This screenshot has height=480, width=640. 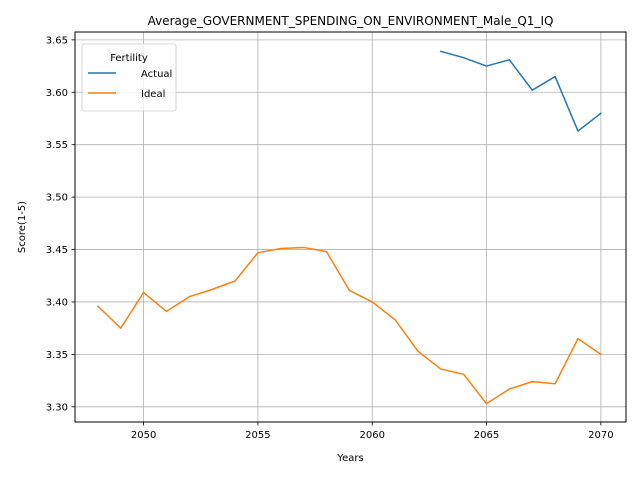 I want to click on y-tick-label: 3.35, so click(x=57, y=355).